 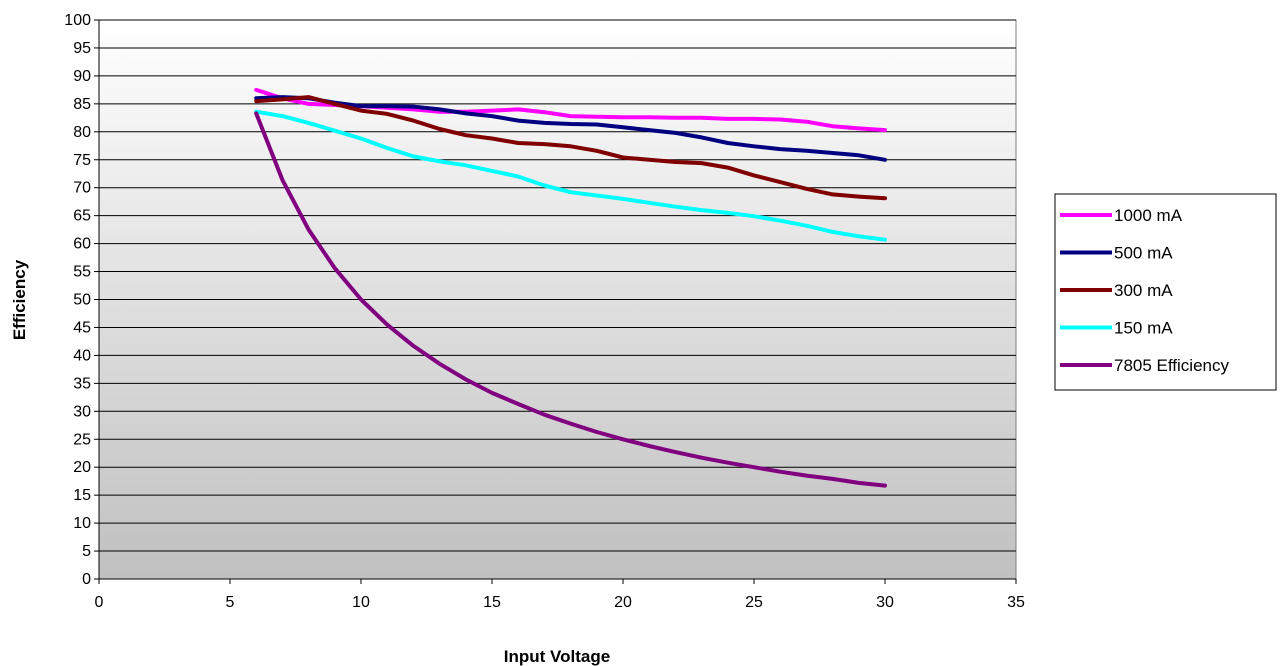 I want to click on y-tick-label: 15, so click(x=82, y=495).